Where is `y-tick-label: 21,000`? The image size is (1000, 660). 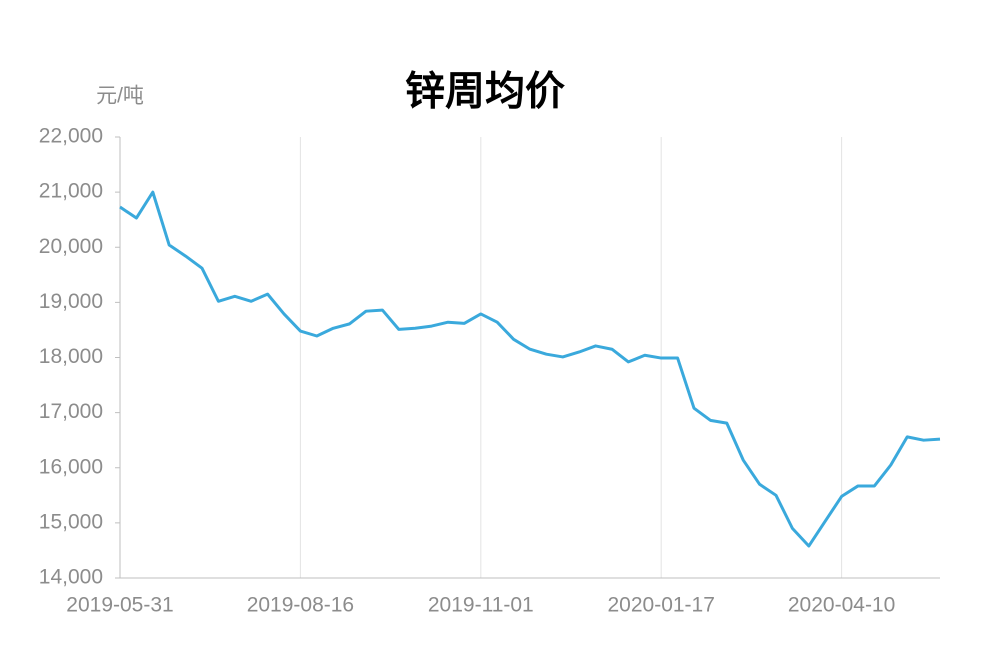
y-tick-label: 21,000 is located at coordinates (71, 191).